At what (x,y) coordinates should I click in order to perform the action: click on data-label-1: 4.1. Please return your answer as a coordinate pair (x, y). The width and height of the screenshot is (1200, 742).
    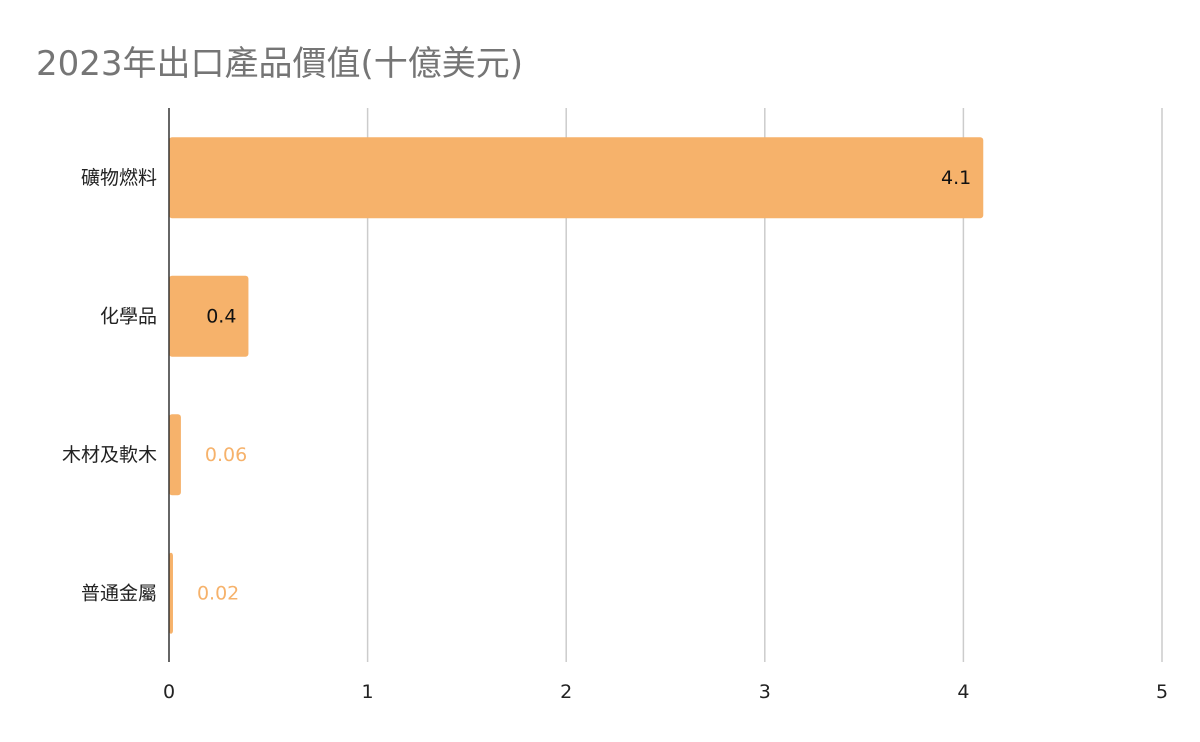
    Looking at the image, I should click on (956, 178).